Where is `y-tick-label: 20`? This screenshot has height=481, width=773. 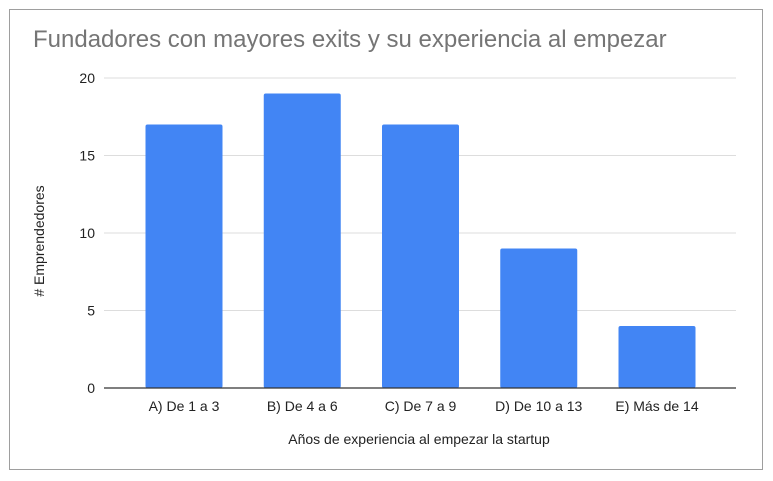 y-tick-label: 20 is located at coordinates (87, 78).